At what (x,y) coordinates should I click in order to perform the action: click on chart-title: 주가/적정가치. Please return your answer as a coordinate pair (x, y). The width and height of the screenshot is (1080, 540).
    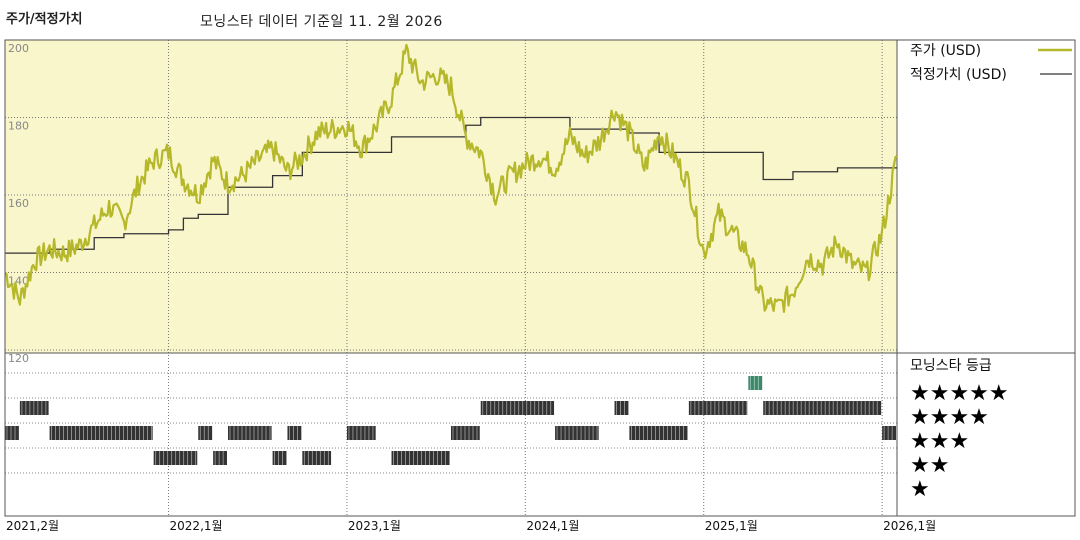
    Looking at the image, I should click on (44, 19).